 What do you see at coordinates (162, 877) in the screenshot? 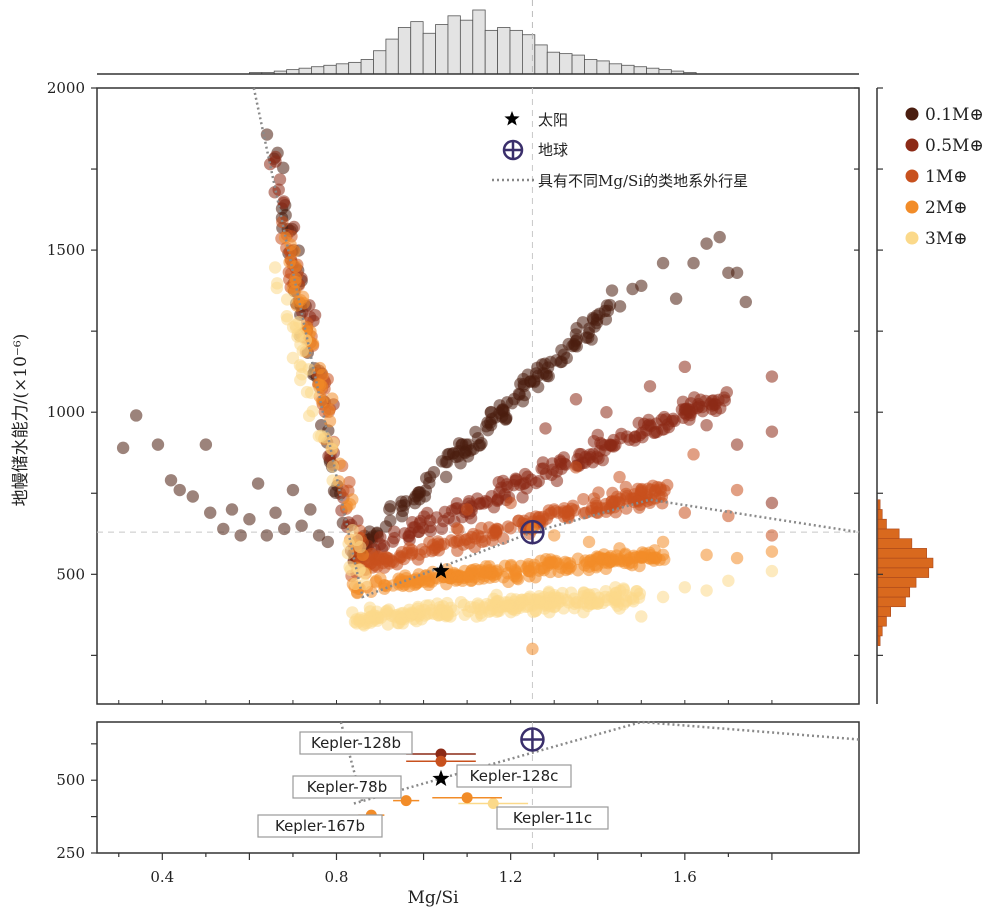
I see `x-tick-label: 0.4` at bounding box center [162, 877].